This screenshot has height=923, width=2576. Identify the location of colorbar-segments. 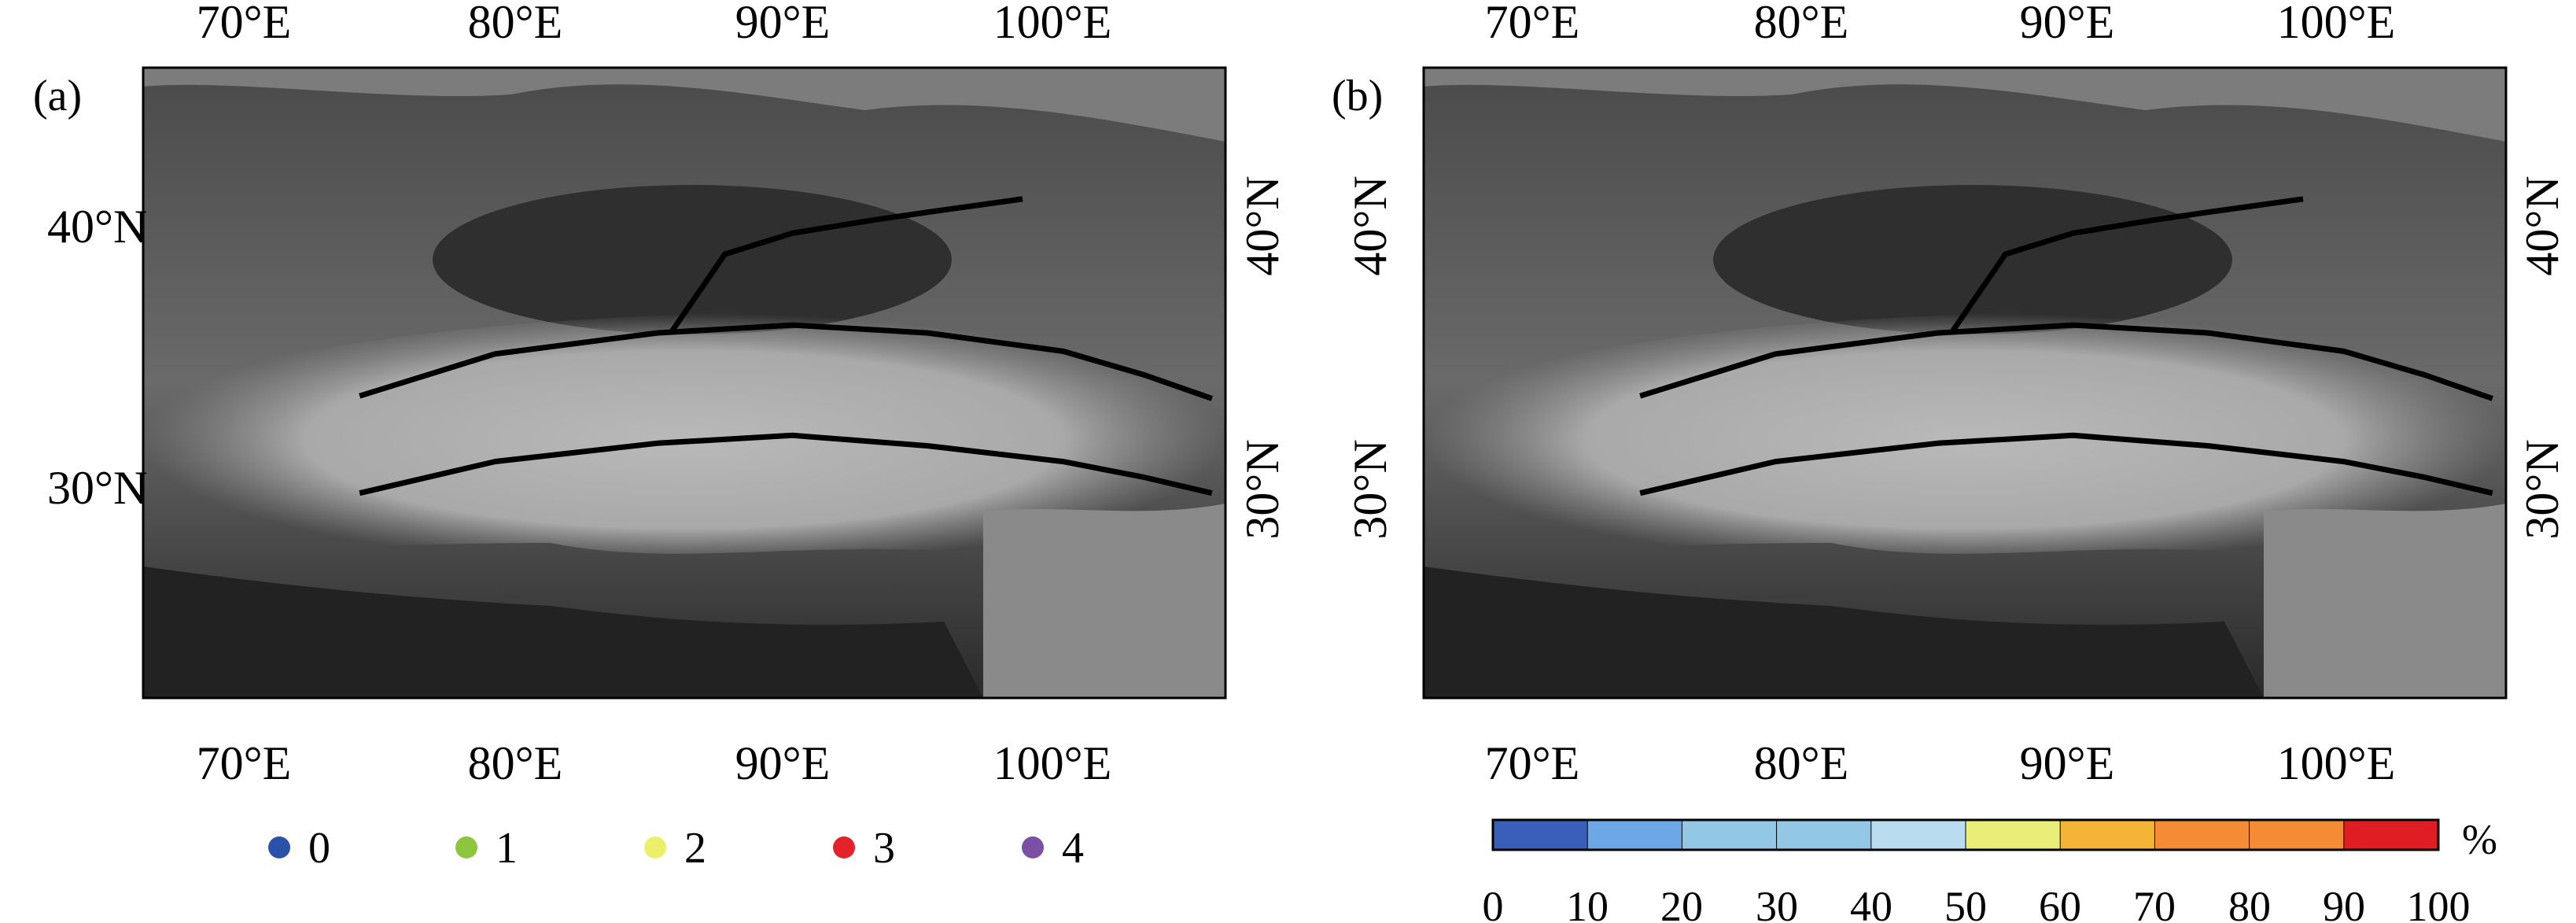
(1966, 835).